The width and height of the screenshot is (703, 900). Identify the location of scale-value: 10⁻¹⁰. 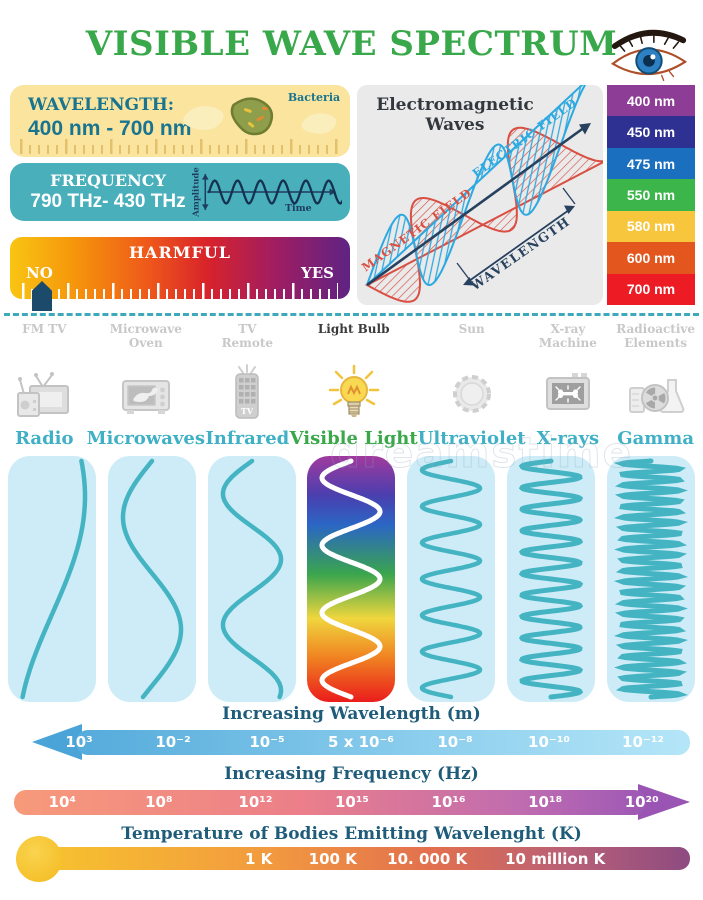
(549, 742).